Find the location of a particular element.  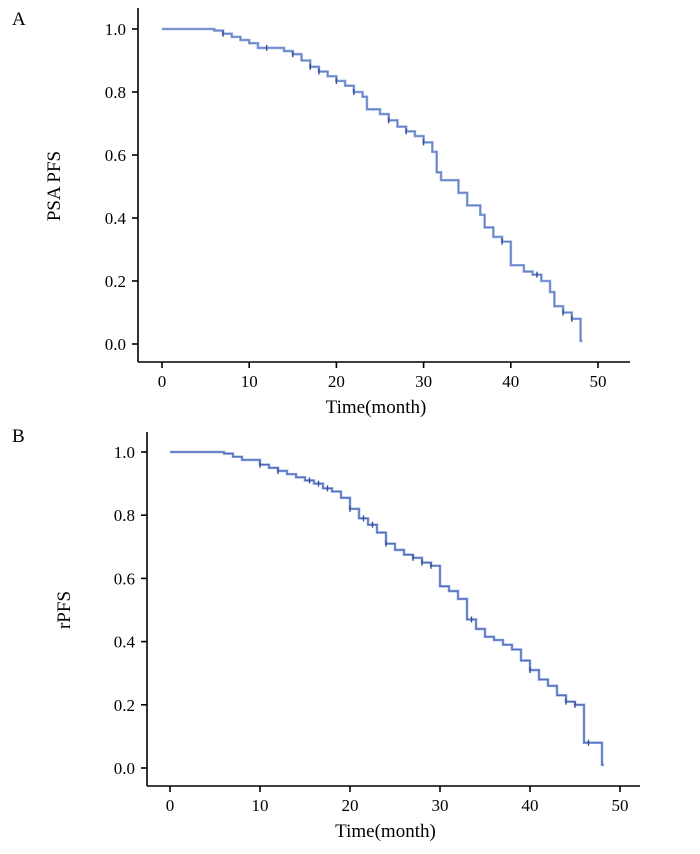

y-axis-label: PSA PFS is located at coordinates (54, 186).